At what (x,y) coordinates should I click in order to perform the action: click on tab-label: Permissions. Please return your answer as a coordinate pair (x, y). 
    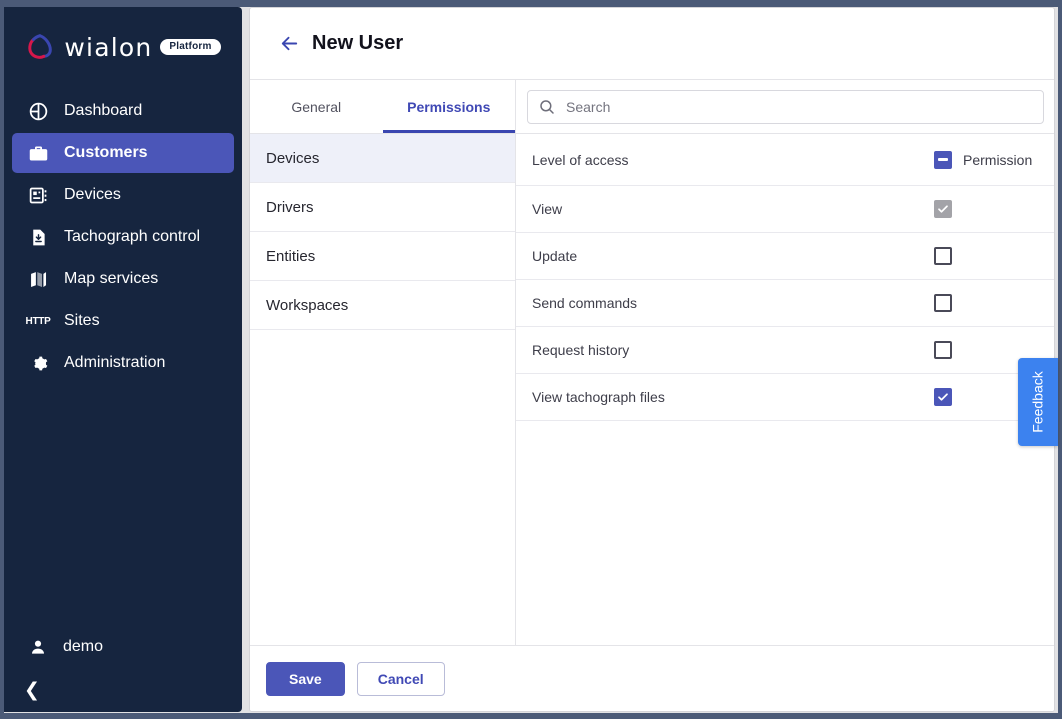
    Looking at the image, I should click on (449, 106).